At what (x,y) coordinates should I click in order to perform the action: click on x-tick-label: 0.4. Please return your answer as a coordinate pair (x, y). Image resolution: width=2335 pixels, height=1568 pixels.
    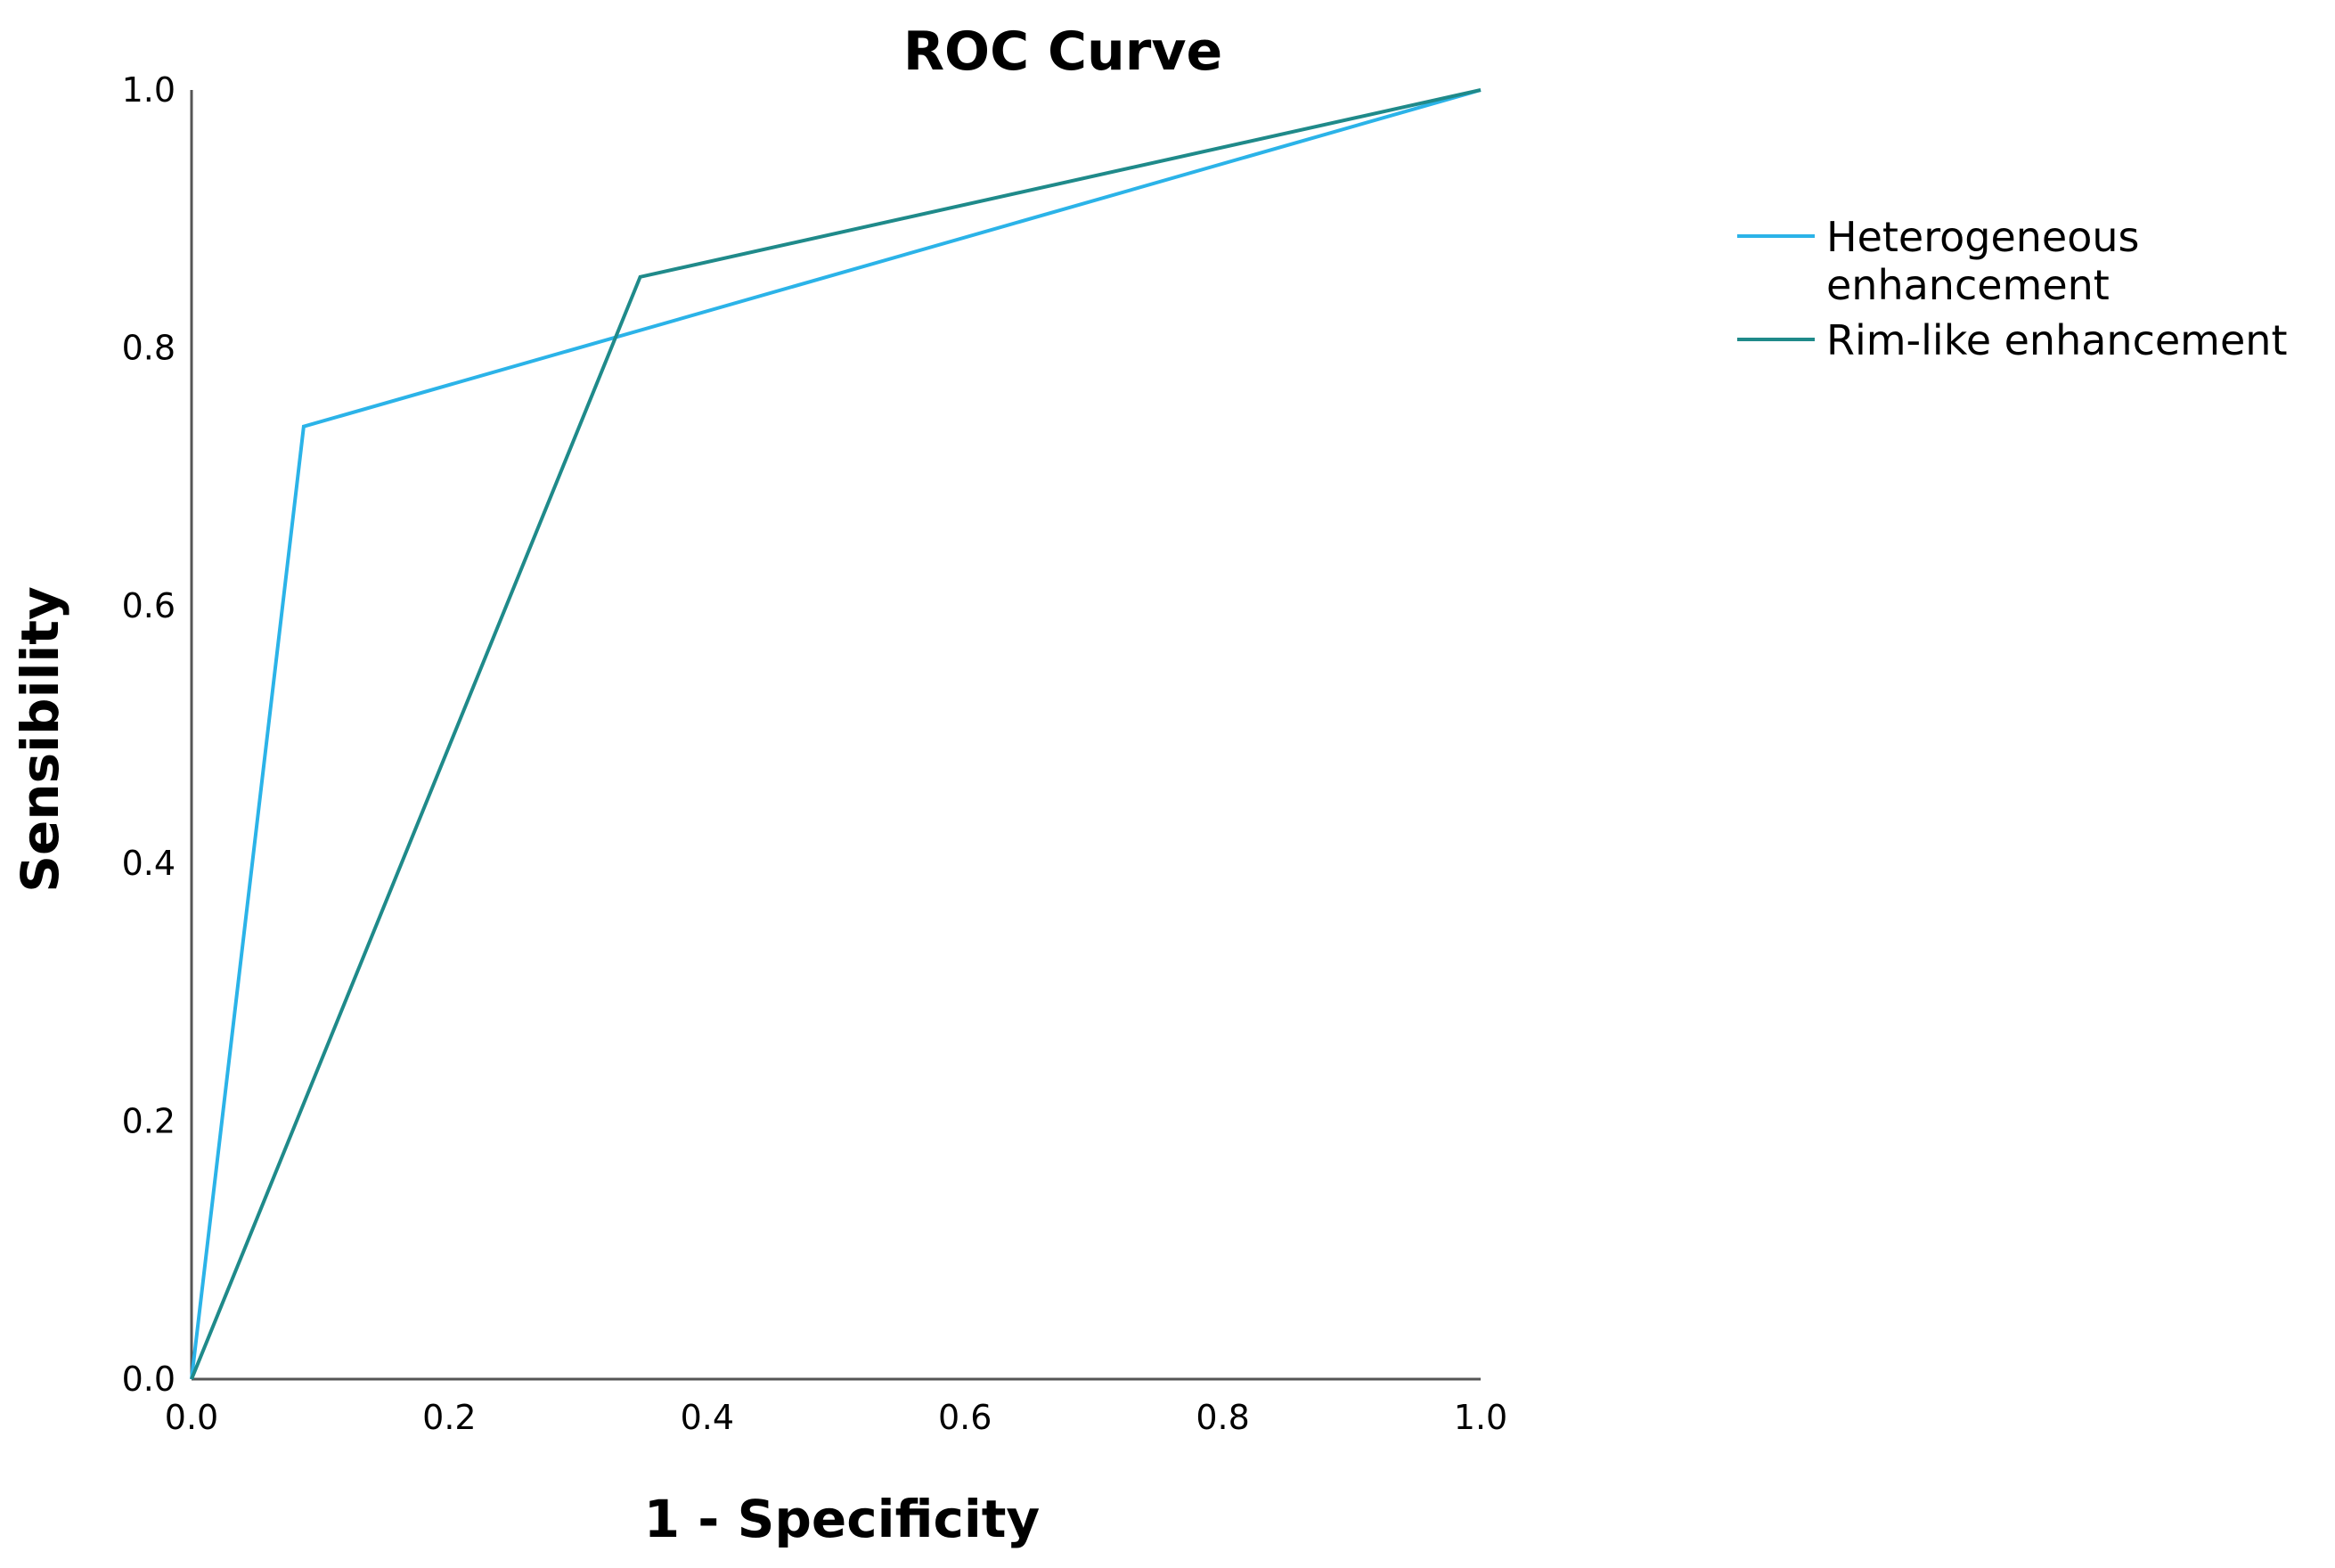
    Looking at the image, I should click on (707, 1417).